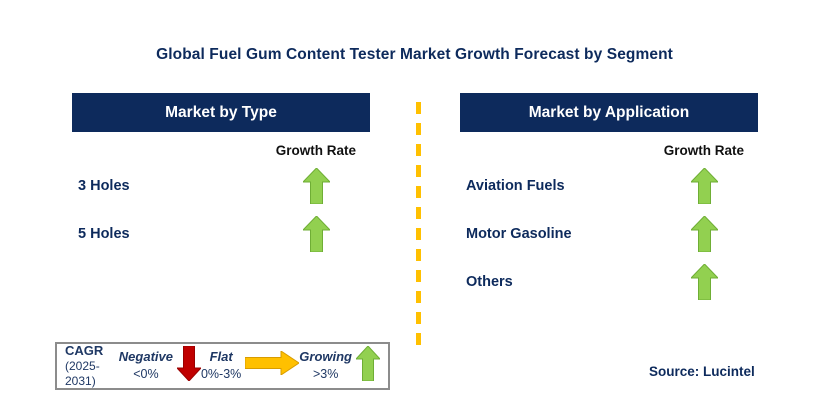  I want to click on legend-metric-block: CAGR (2025-2031), so click(92, 366).